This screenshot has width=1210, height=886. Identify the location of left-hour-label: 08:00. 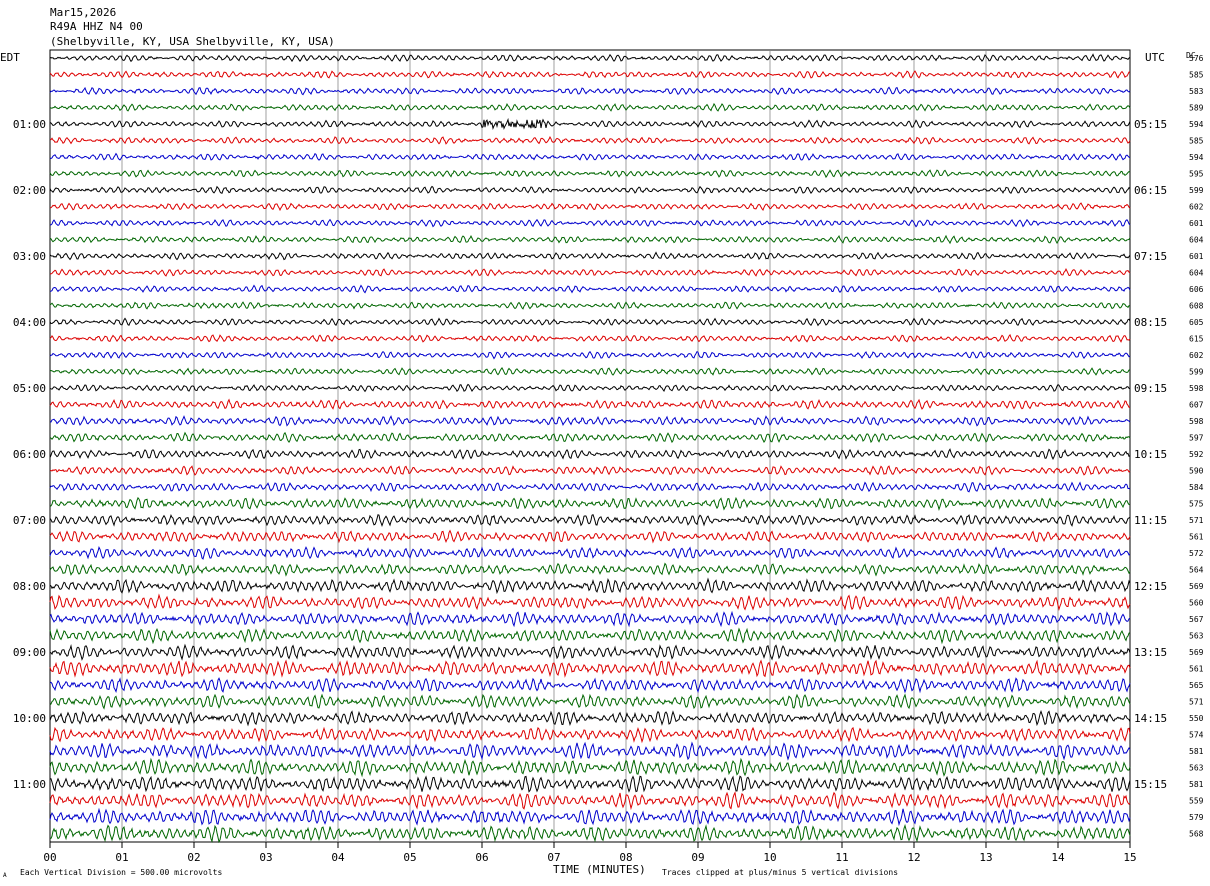
(29, 586).